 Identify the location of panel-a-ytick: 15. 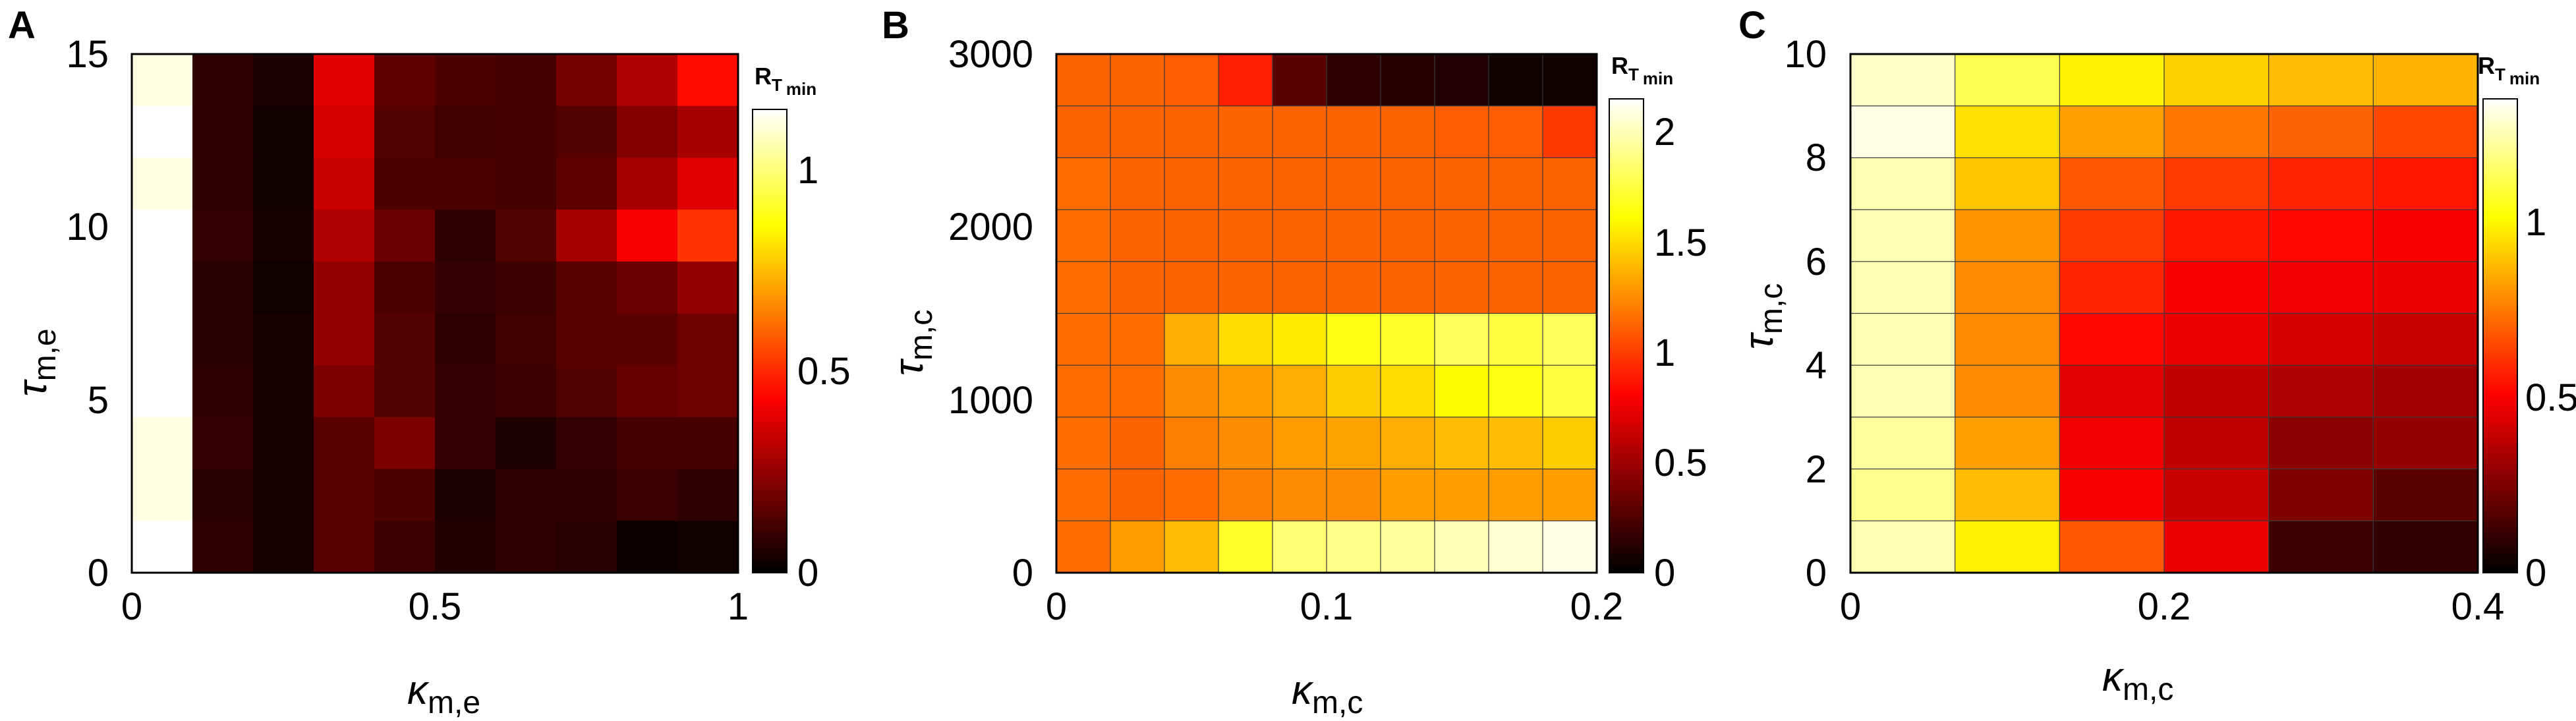
(88, 54).